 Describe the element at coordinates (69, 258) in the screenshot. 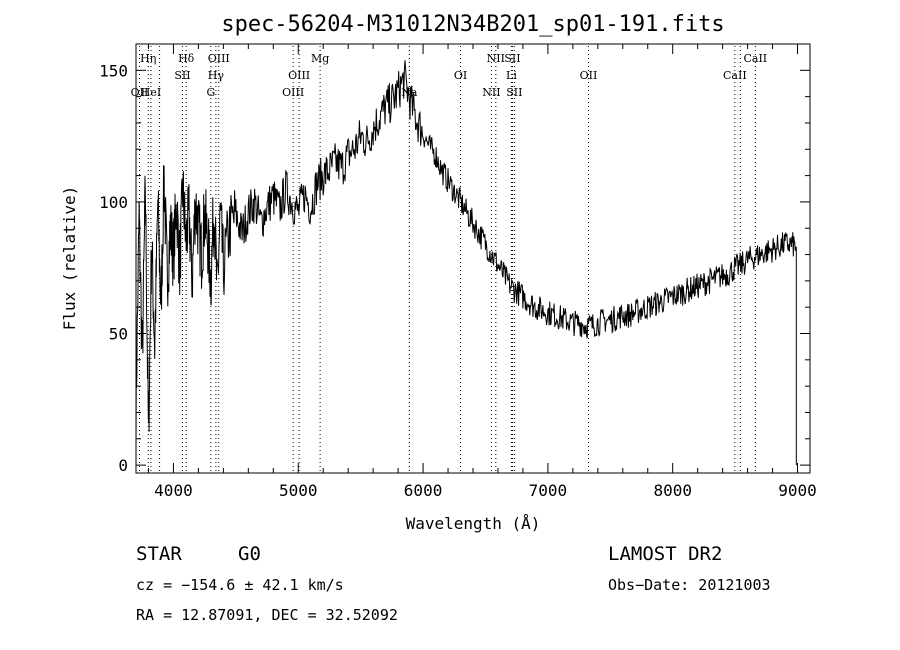

I see `y-axis-label: Flux (relative)` at that location.